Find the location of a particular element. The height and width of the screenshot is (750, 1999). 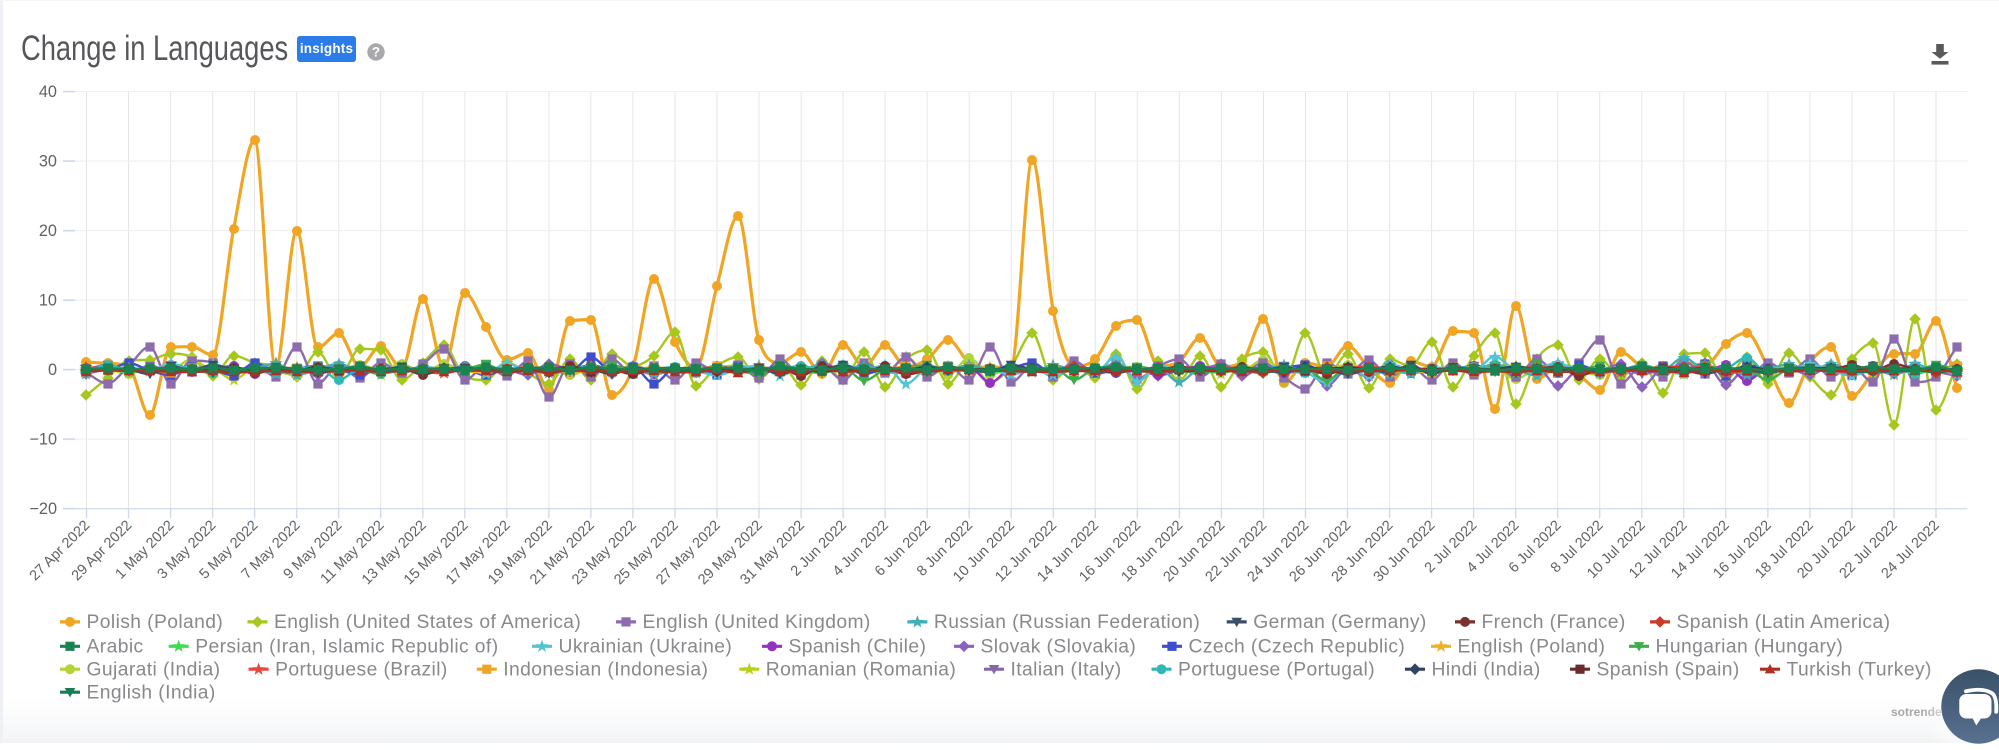

svg-text: −10 is located at coordinates (43, 439).